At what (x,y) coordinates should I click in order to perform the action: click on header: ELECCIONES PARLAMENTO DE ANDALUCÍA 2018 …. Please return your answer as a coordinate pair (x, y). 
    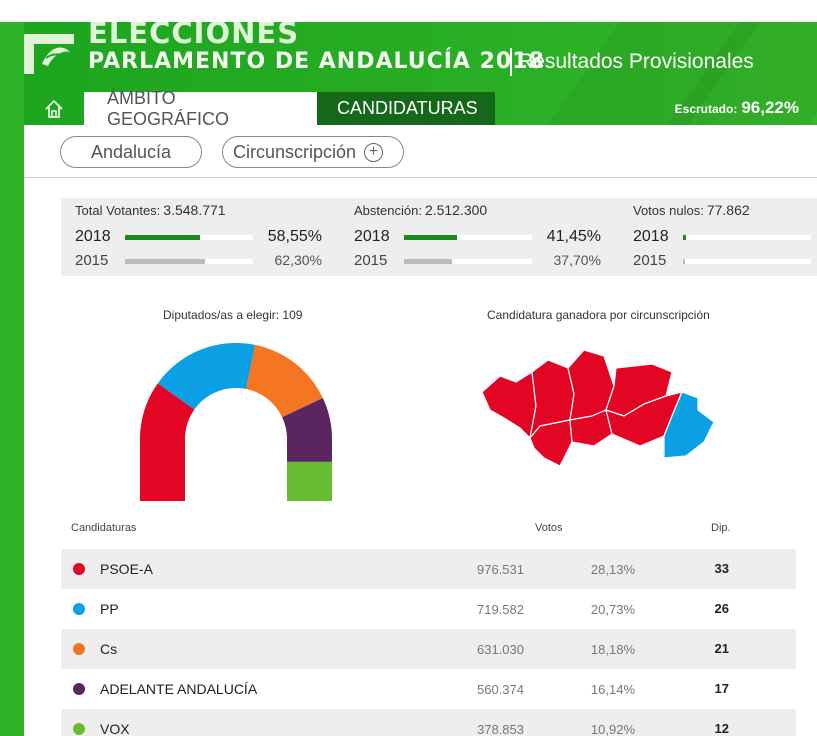
    Looking at the image, I should click on (420, 73).